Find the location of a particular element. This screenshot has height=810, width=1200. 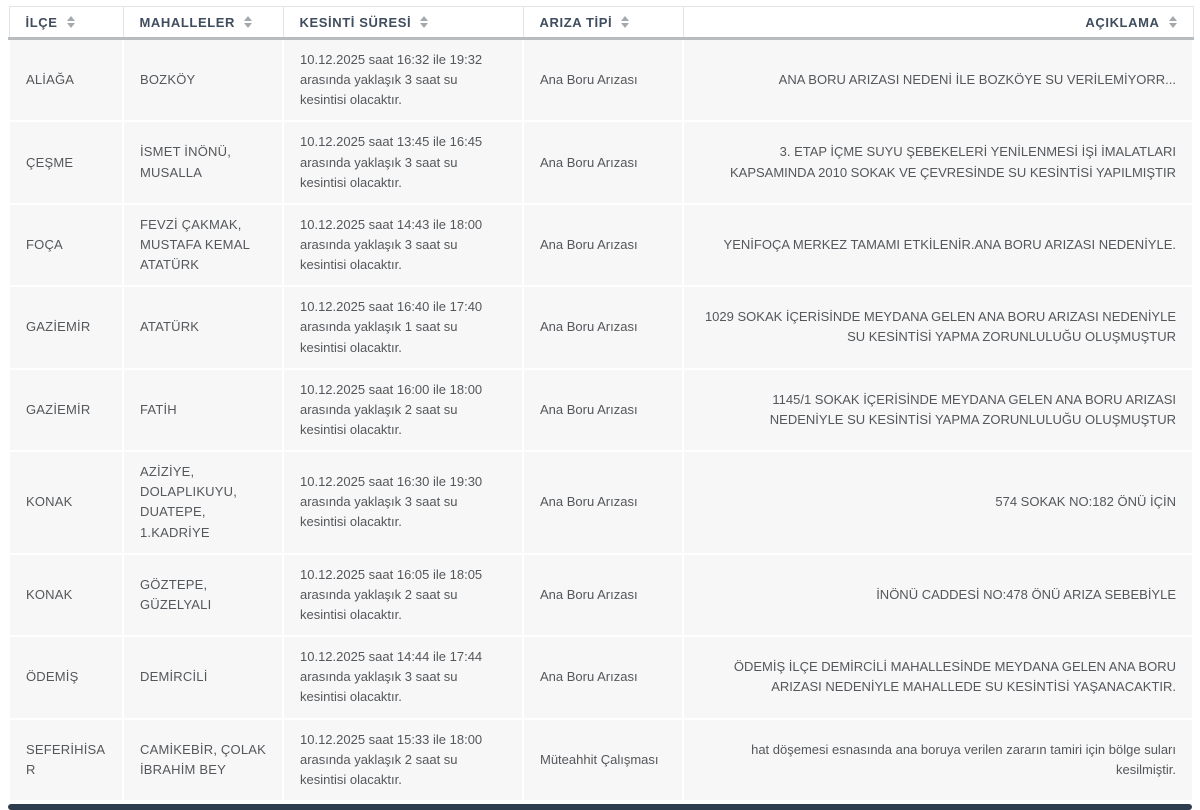

cell-ilce: SEFERİHİSAR is located at coordinates (66, 759).